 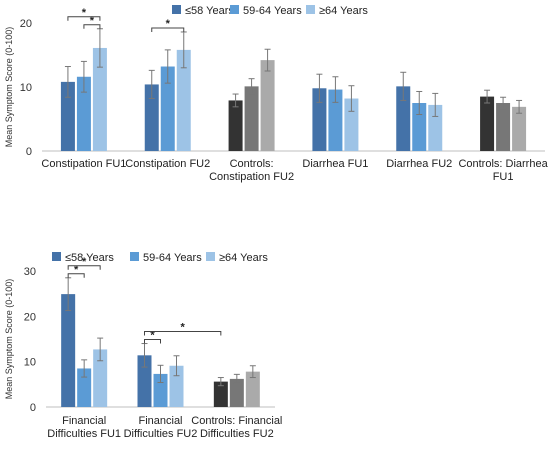 I want to click on x-category-label: Financial Difficulties FU2, so click(x=161, y=427).